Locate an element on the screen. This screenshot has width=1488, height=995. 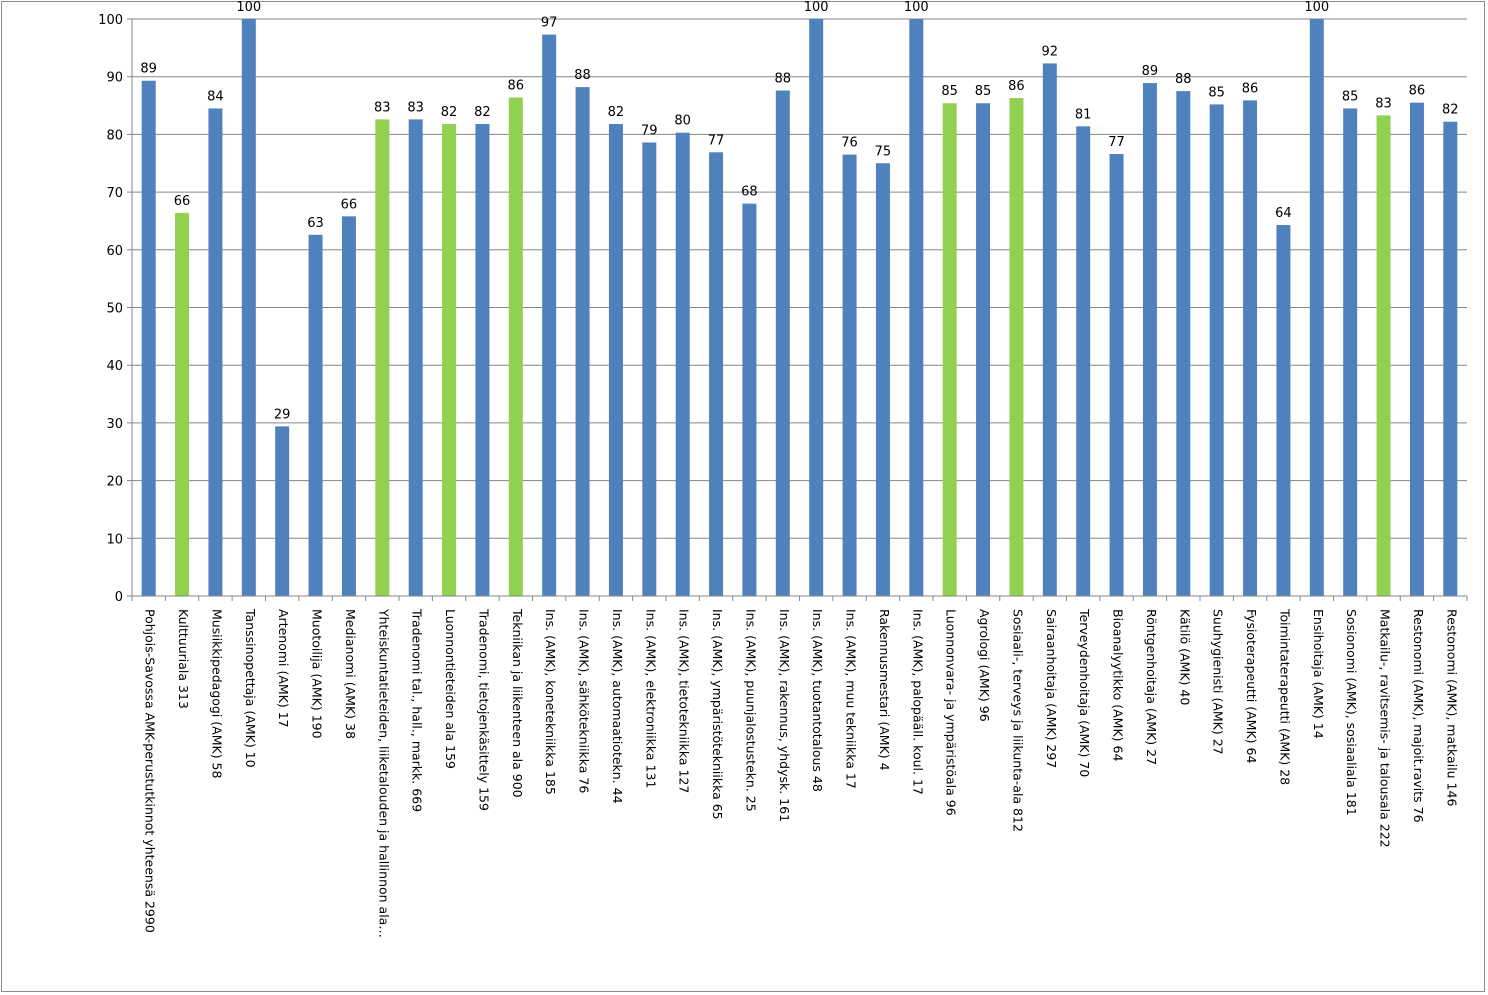
data-label: 79 is located at coordinates (649, 130).